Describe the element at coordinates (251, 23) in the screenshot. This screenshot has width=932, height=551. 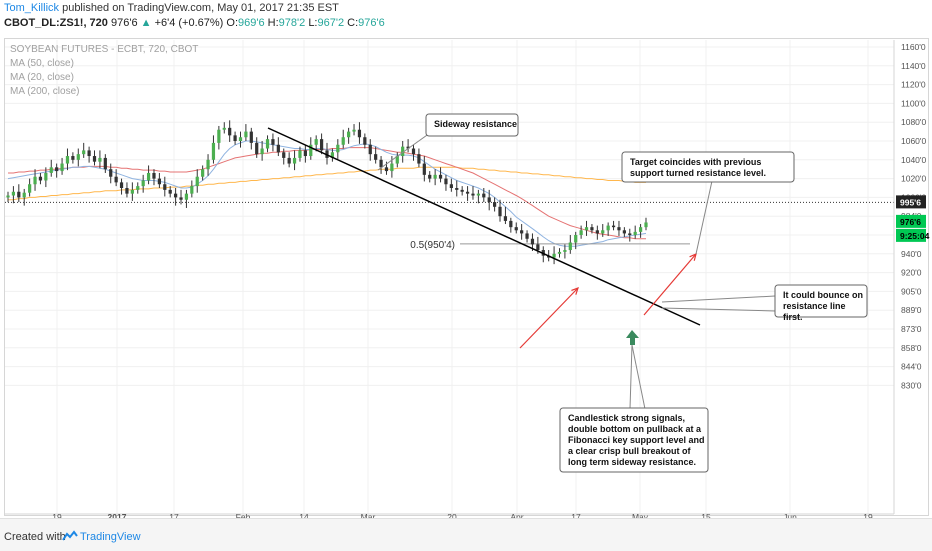
I see `open-value: 969'6` at that location.